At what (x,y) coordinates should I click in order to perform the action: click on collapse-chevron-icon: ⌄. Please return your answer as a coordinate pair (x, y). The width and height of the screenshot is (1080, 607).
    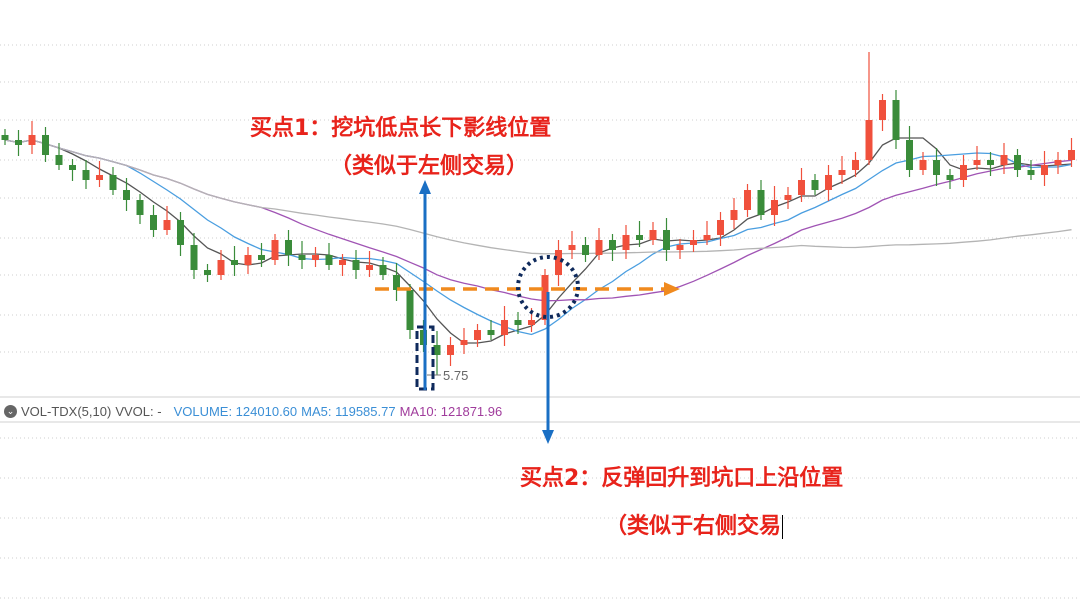
    Looking at the image, I should click on (10, 411).